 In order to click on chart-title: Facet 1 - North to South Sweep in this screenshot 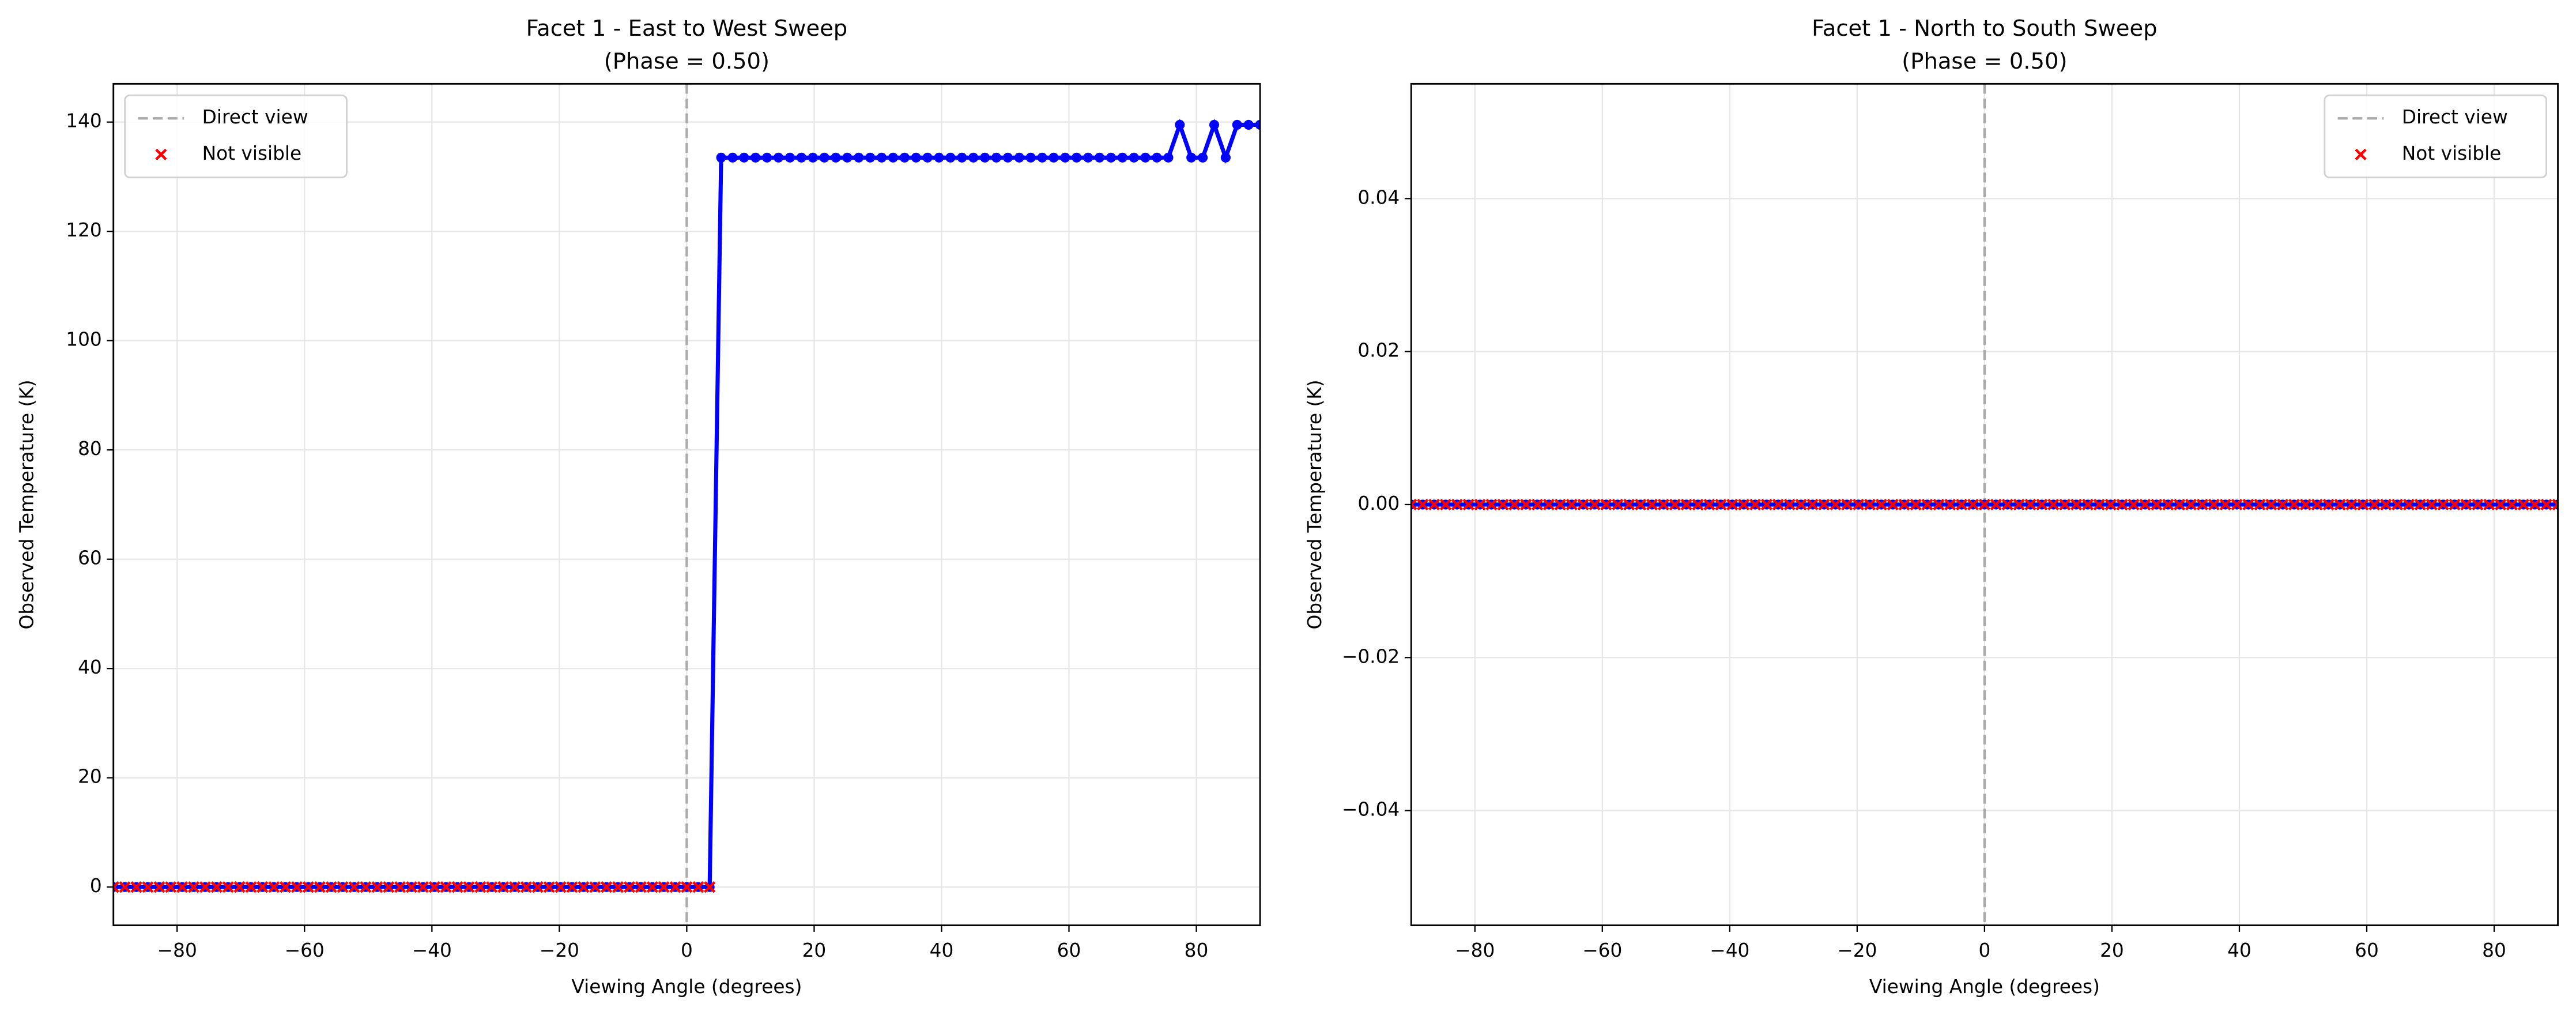, I will do `click(1984, 29)`.